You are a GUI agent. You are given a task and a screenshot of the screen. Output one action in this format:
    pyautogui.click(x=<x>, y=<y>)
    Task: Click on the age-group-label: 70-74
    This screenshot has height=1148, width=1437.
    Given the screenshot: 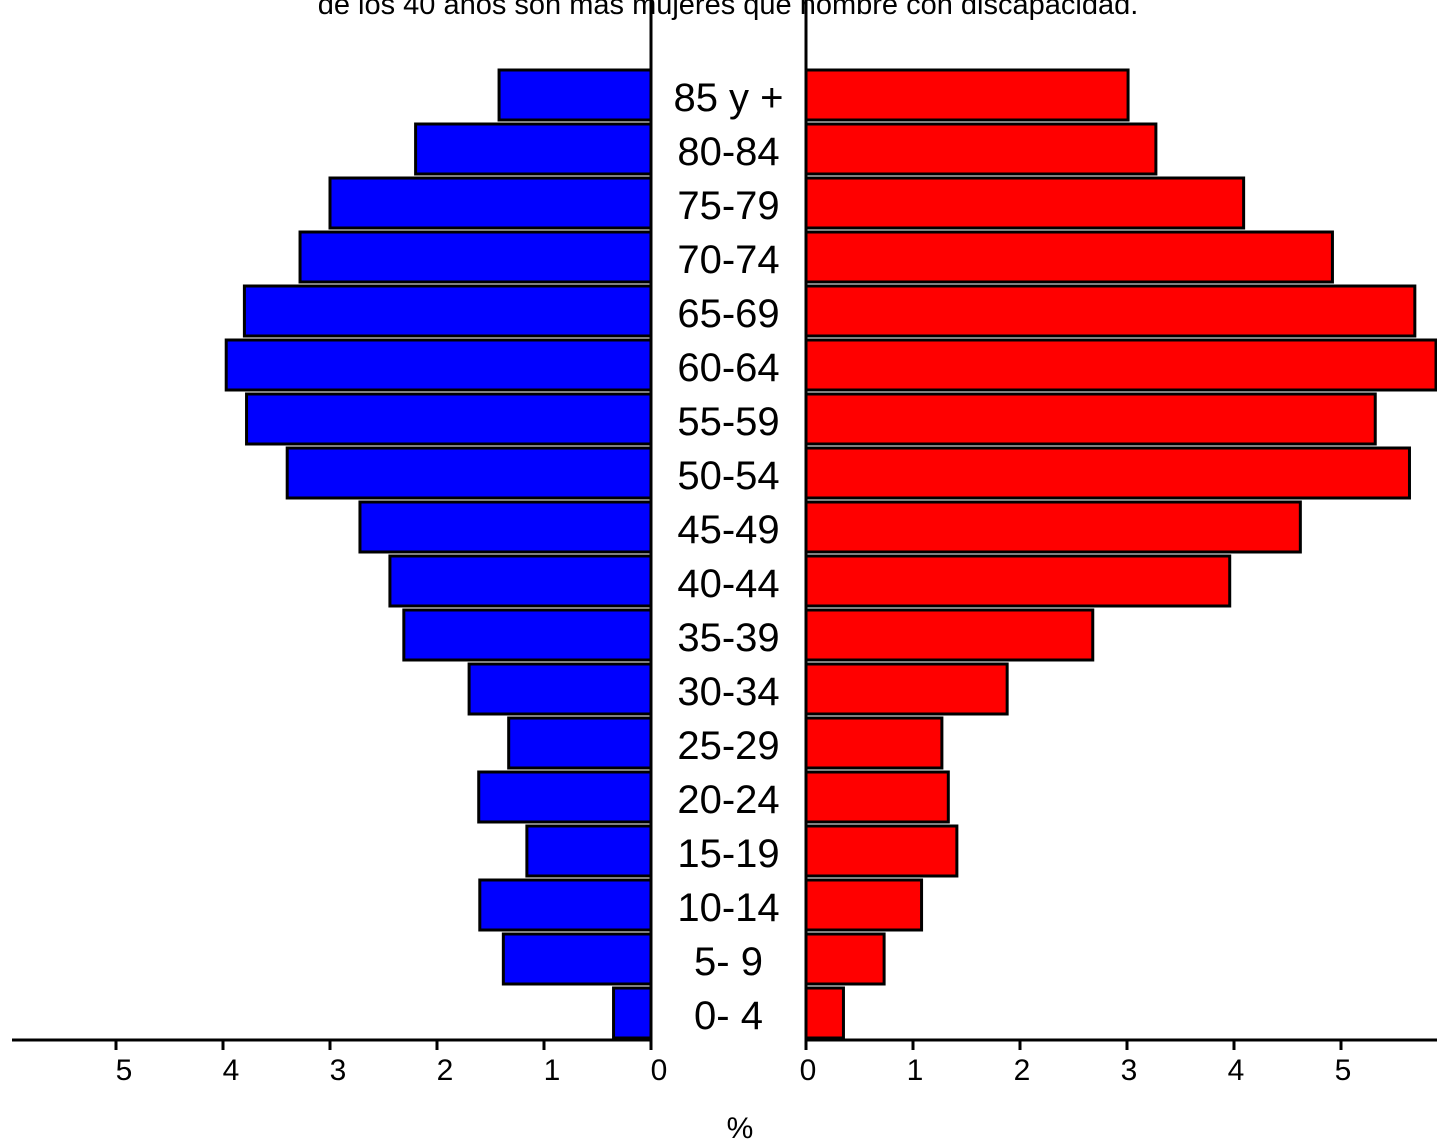 What is the action you would take?
    pyautogui.click(x=728, y=260)
    